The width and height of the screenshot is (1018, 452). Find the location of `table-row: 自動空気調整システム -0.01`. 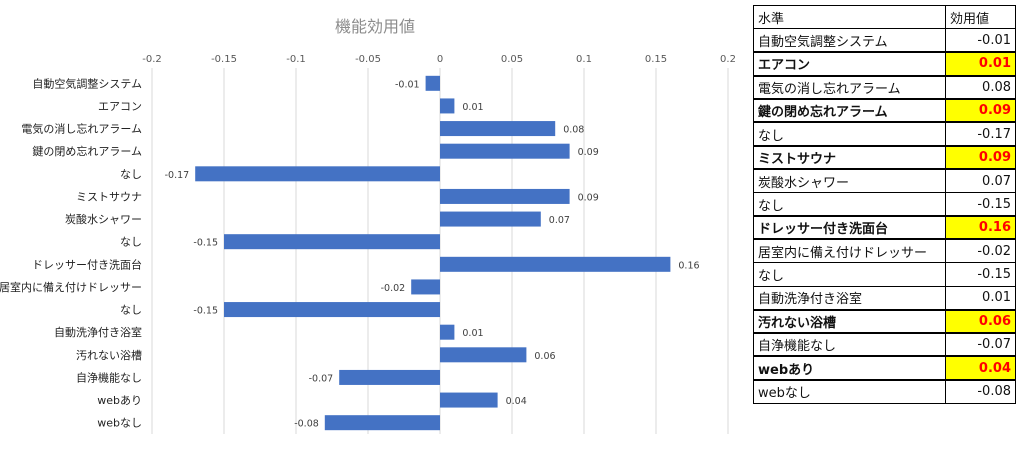

table-row: 自動空気調整システム -0.01 is located at coordinates (884, 40).